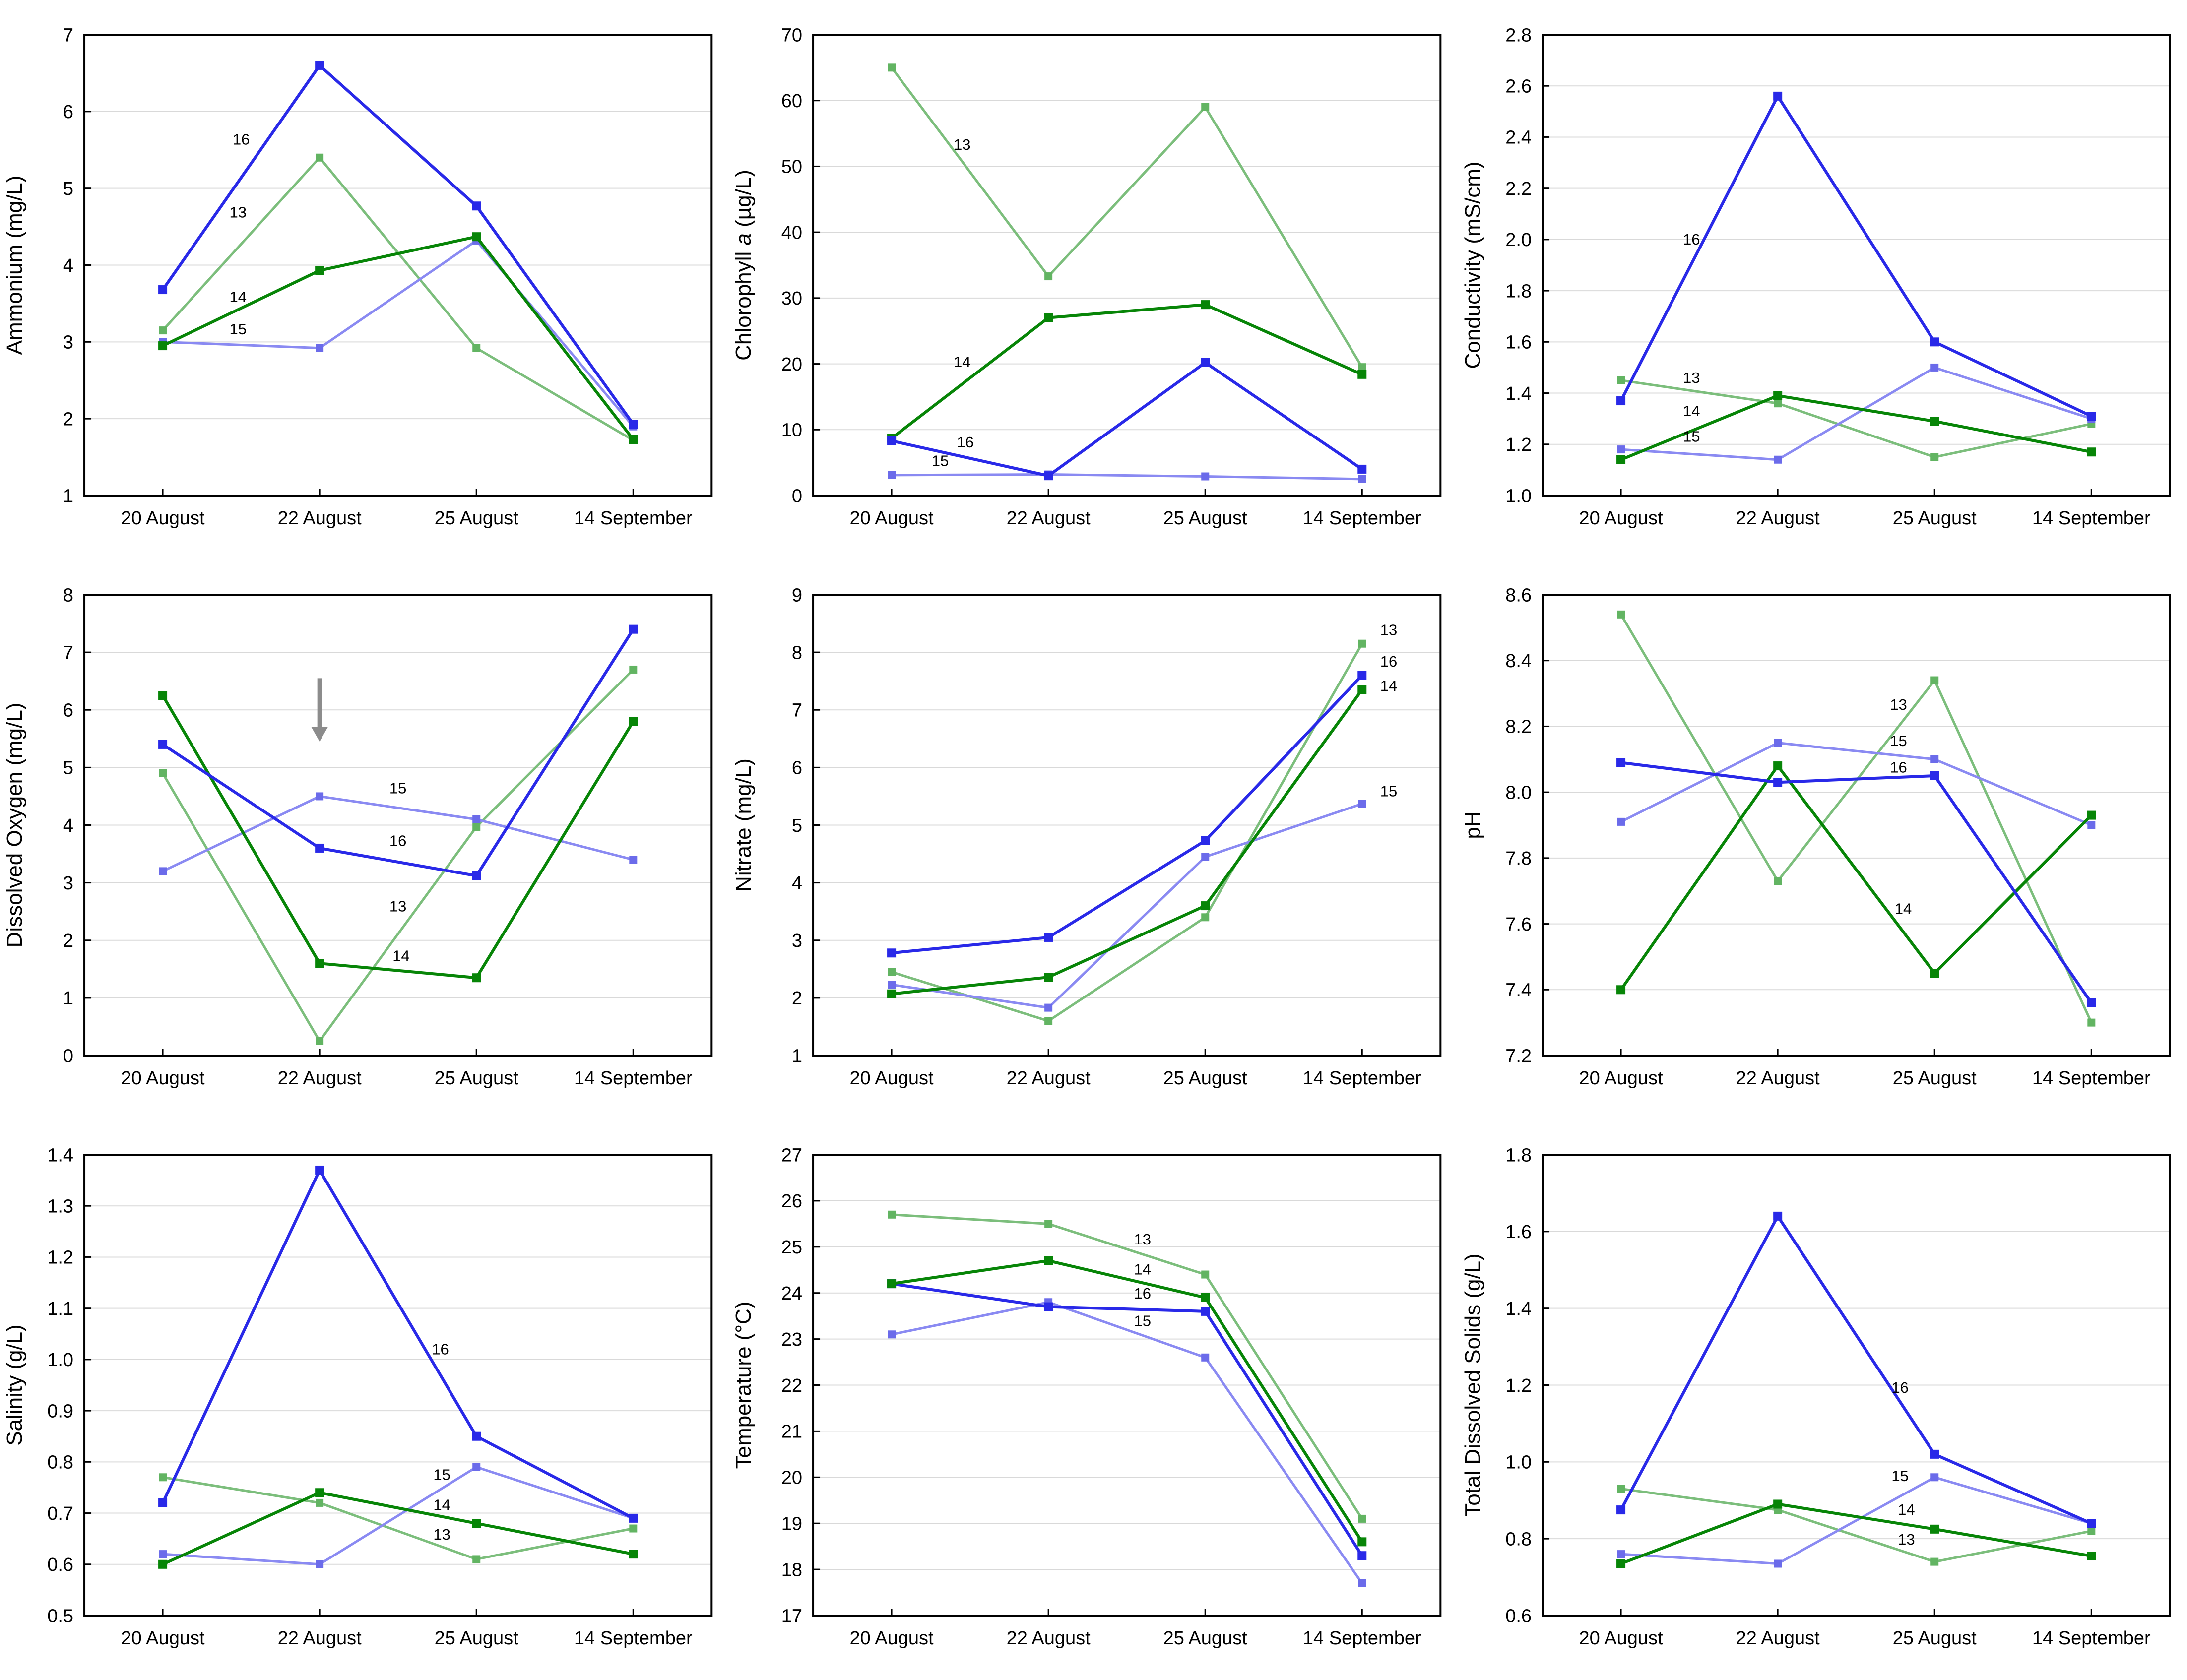 This screenshot has height=1680, width=2187. Describe the element at coordinates (60, 1360) in the screenshot. I see `y-tick-label: 1.0` at that location.